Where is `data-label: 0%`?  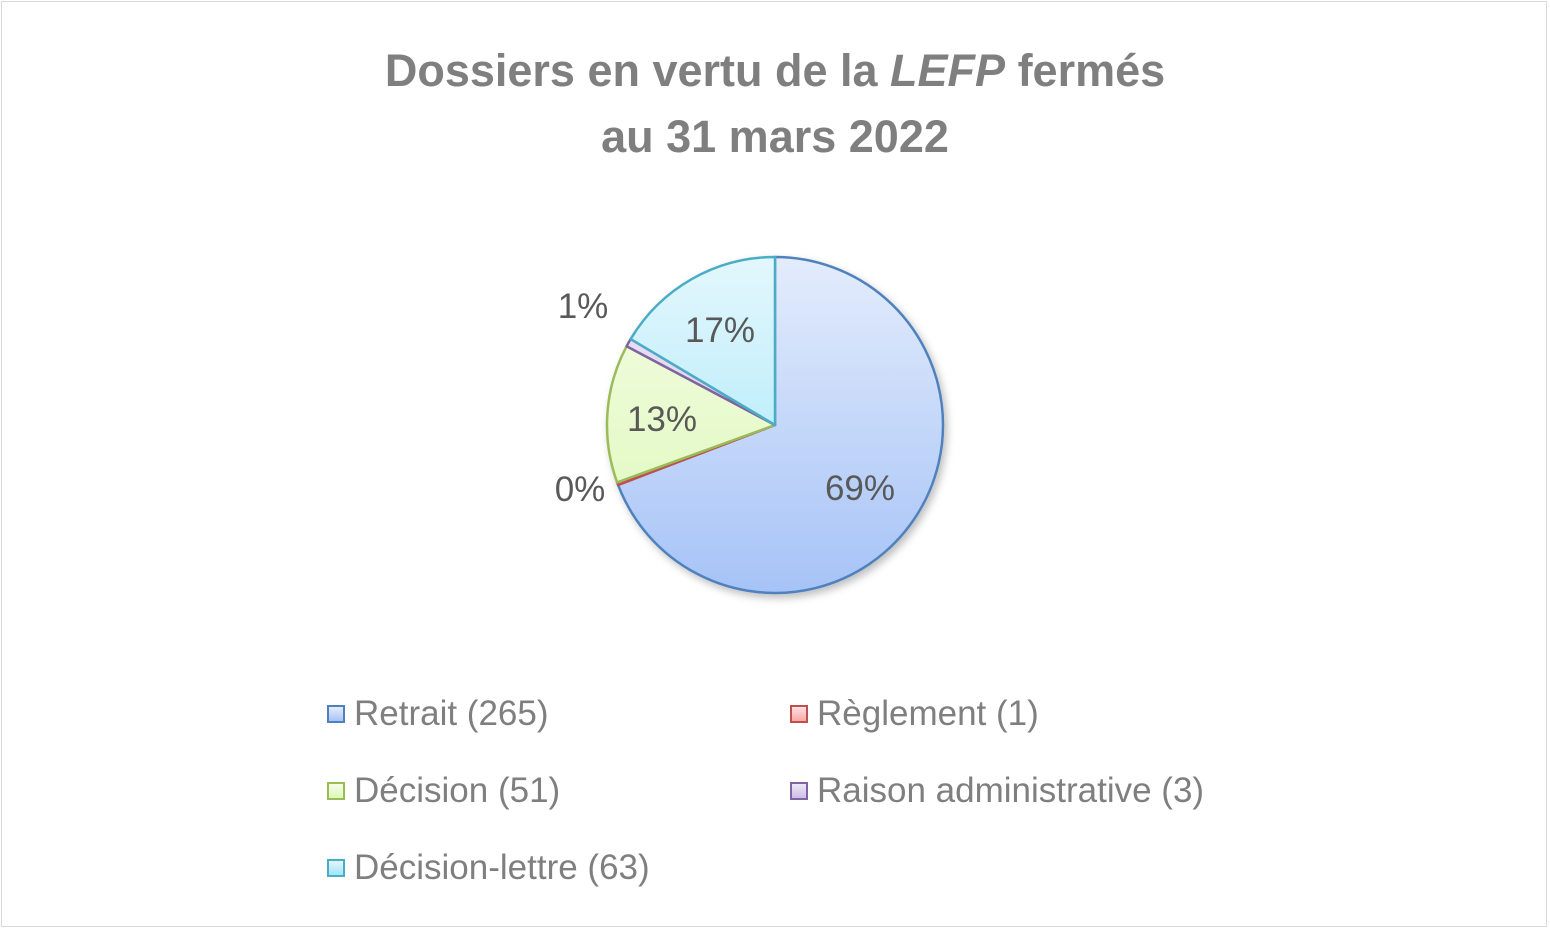
data-label: 0% is located at coordinates (580, 489).